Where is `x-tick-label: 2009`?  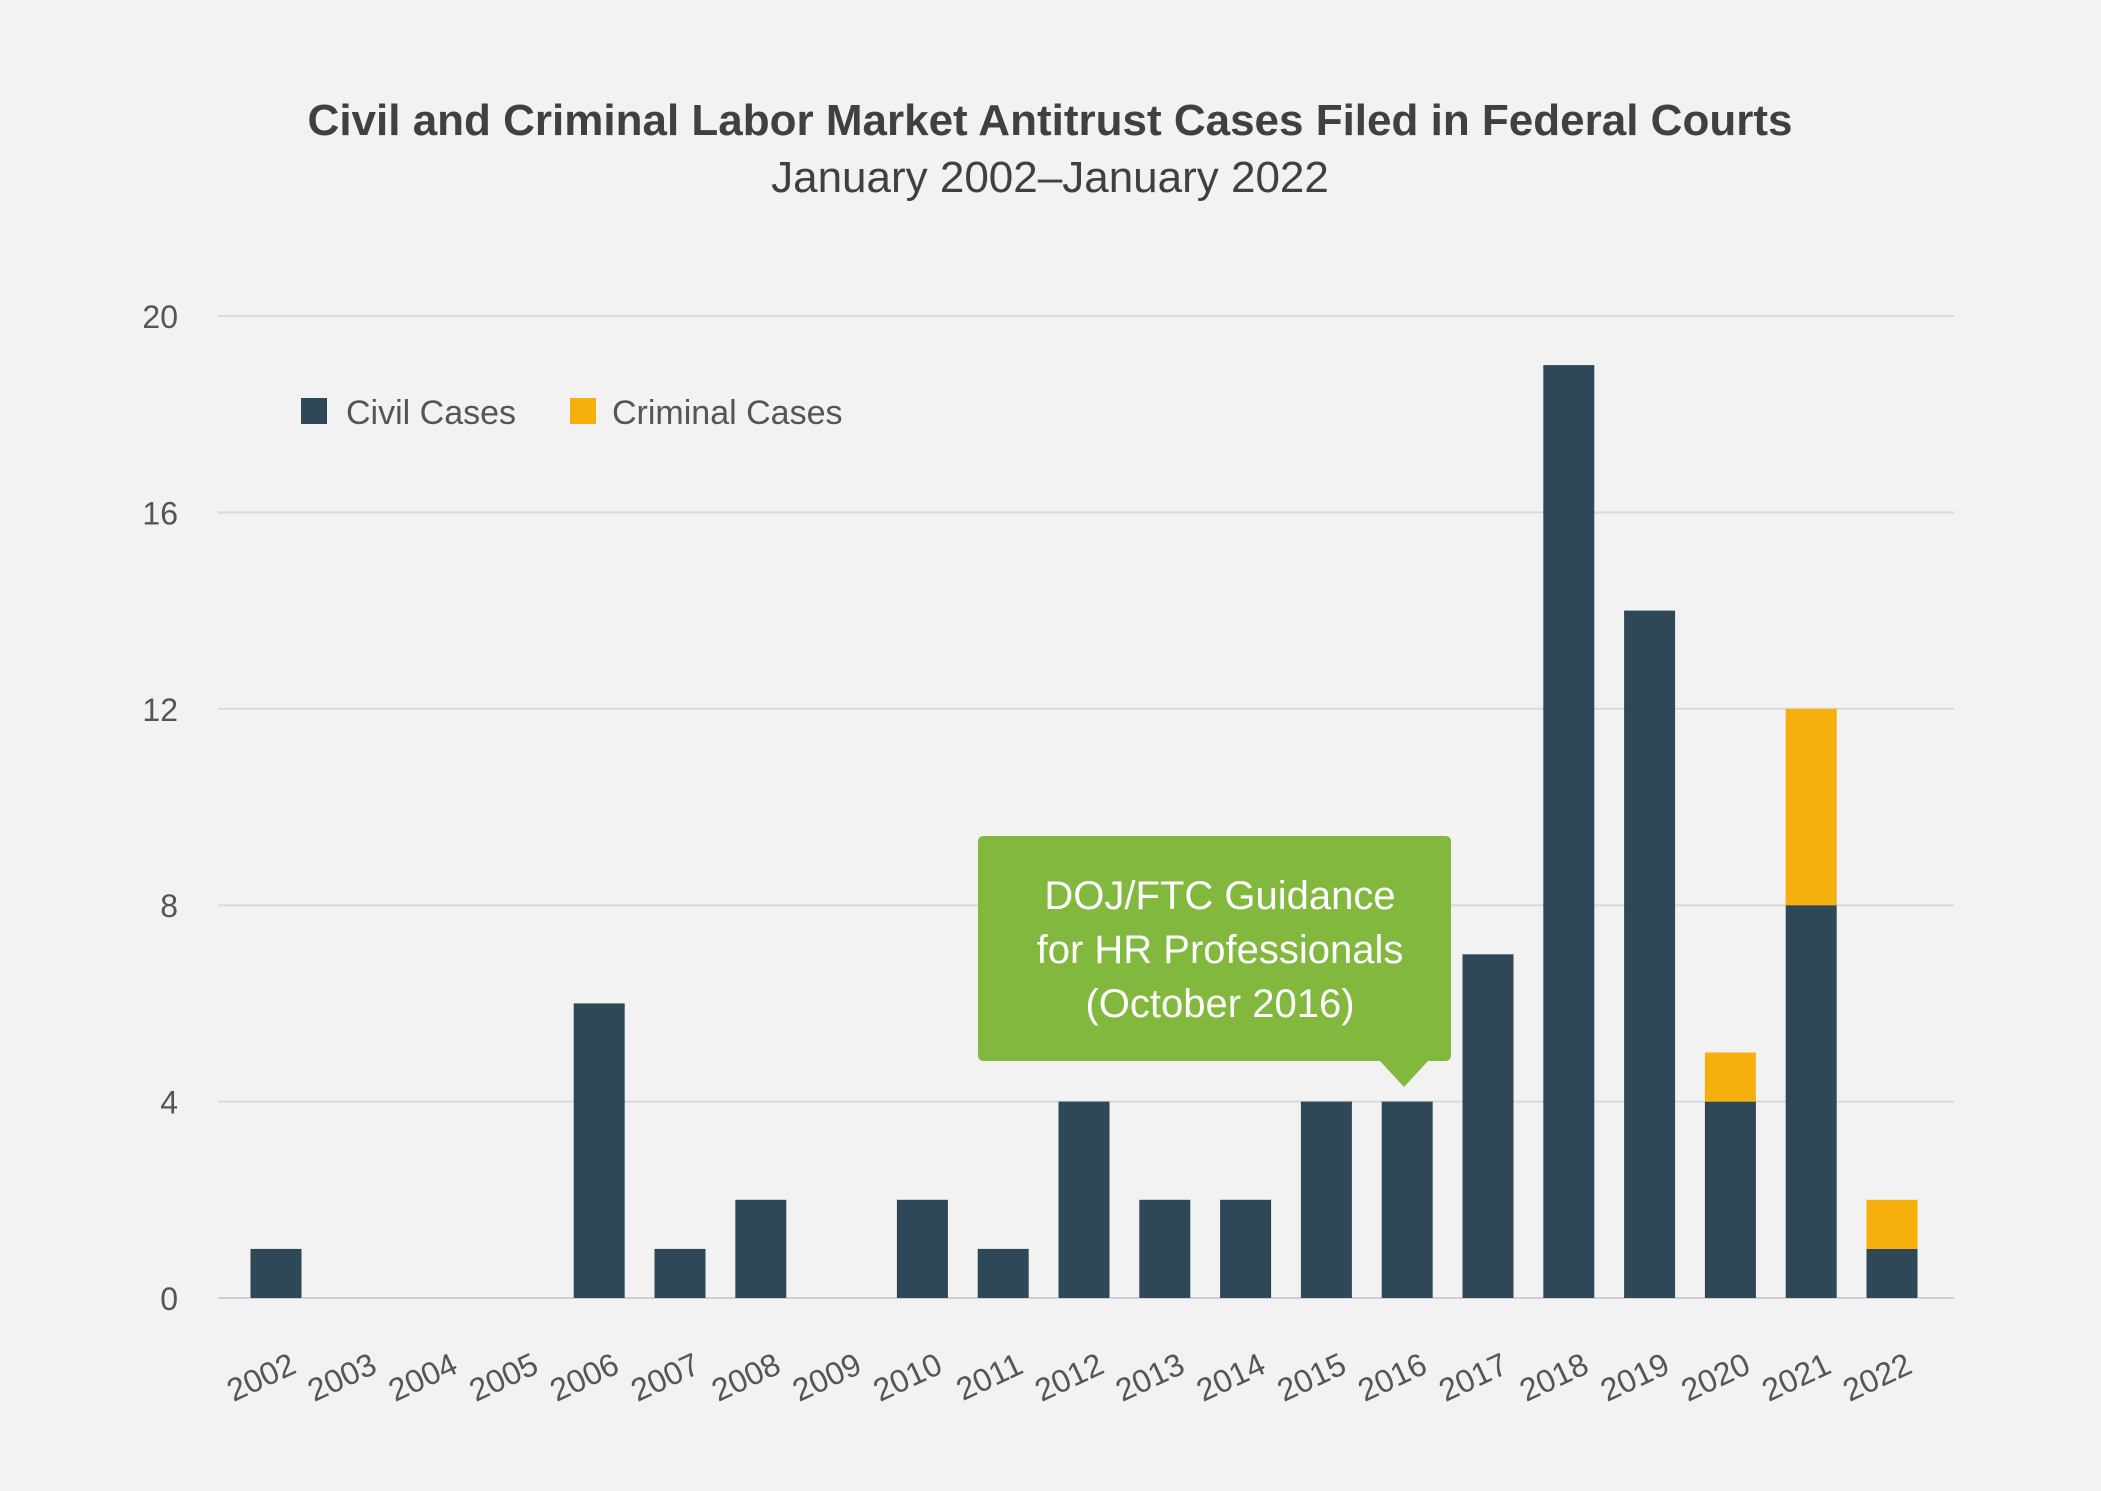 x-tick-label: 2009 is located at coordinates (827, 1377).